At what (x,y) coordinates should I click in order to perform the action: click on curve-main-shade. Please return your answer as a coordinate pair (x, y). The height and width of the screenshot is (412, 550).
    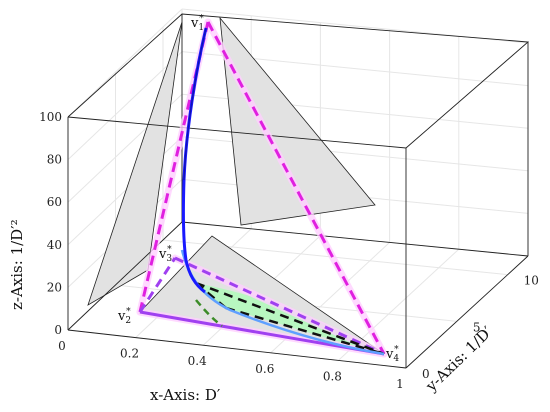
    Looking at the image, I should click on (195, 104).